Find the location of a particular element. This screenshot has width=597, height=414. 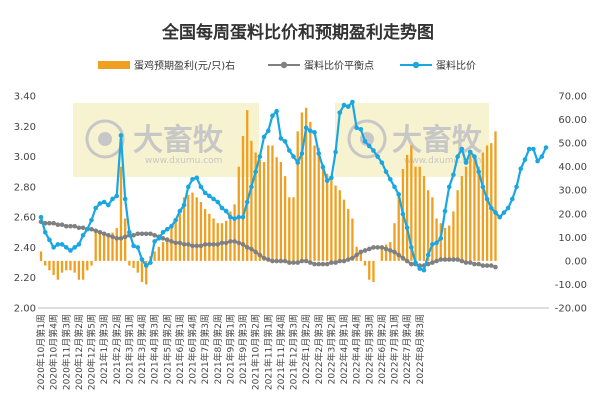

x-tick-label: 2022年1月第2周 is located at coordinates (306, 349).